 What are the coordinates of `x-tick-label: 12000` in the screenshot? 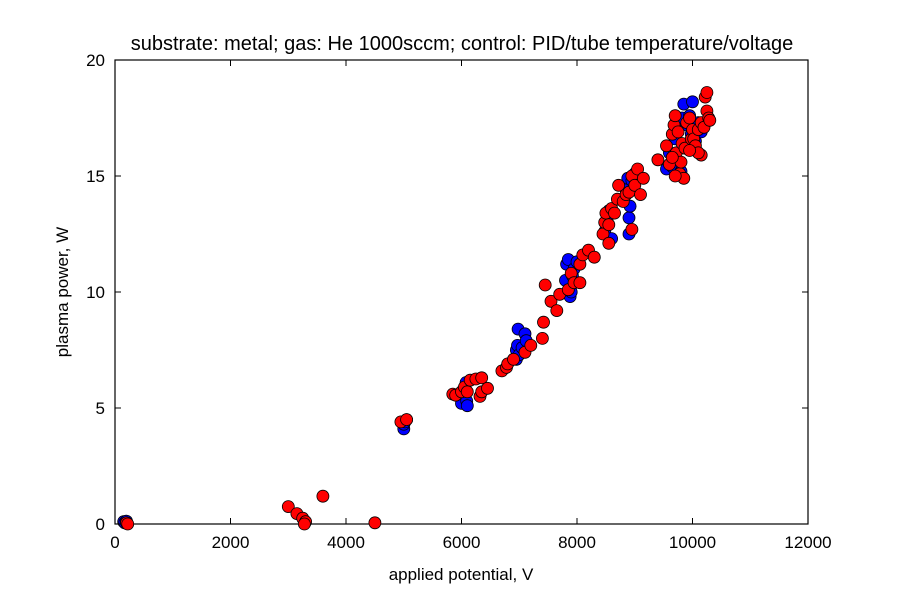 It's located at (807, 542).